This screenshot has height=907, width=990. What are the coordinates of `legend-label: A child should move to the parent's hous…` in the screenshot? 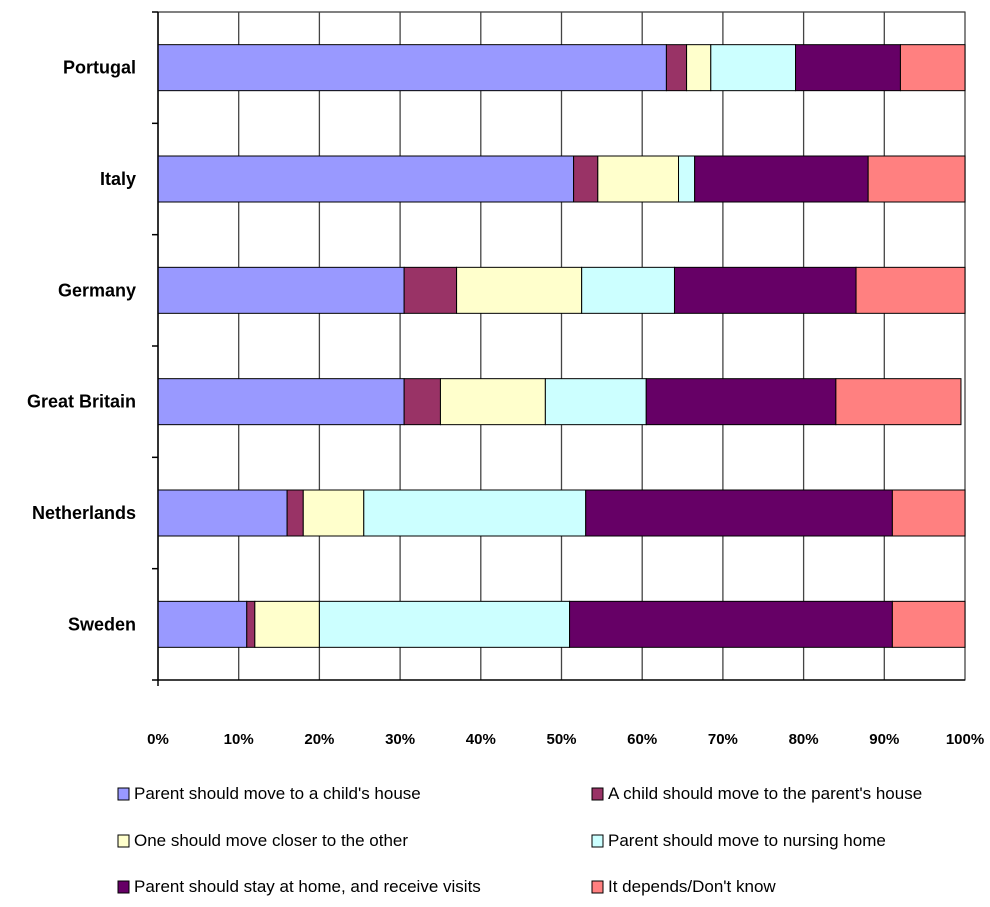 It's located at (765, 793).